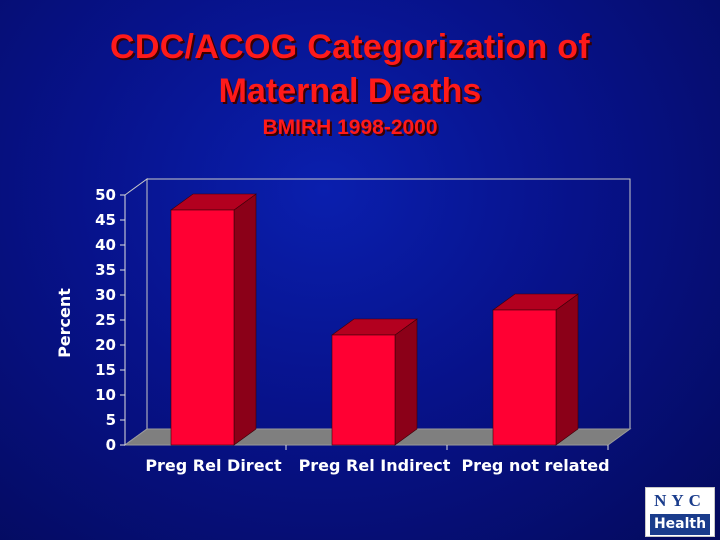  Describe the element at coordinates (105, 220) in the screenshot. I see `y-tick-label: 45` at that location.